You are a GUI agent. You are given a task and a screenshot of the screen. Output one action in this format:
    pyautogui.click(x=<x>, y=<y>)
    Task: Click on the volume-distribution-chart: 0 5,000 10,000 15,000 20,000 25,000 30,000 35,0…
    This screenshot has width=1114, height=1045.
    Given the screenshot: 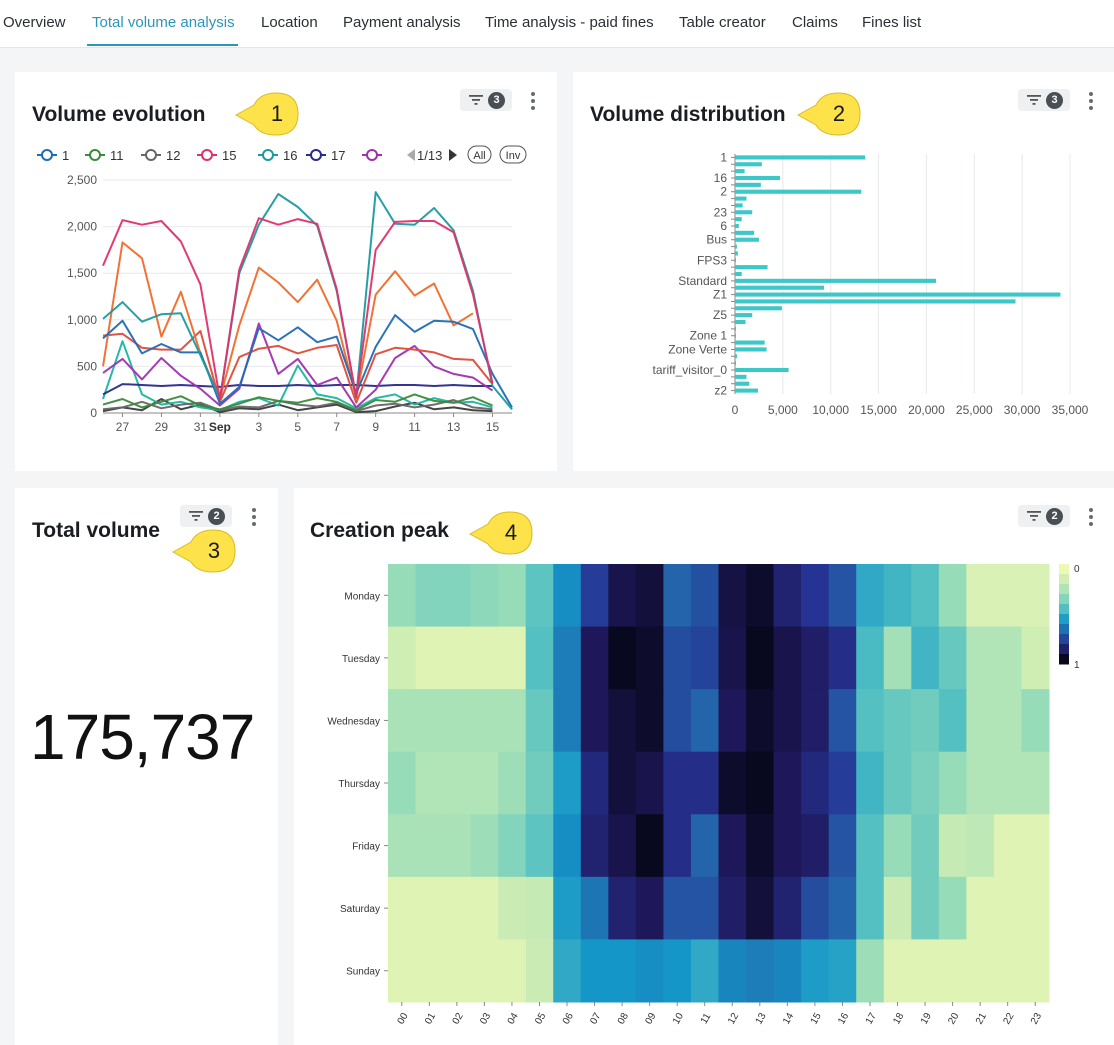 What is the action you would take?
    pyautogui.click(x=871, y=283)
    